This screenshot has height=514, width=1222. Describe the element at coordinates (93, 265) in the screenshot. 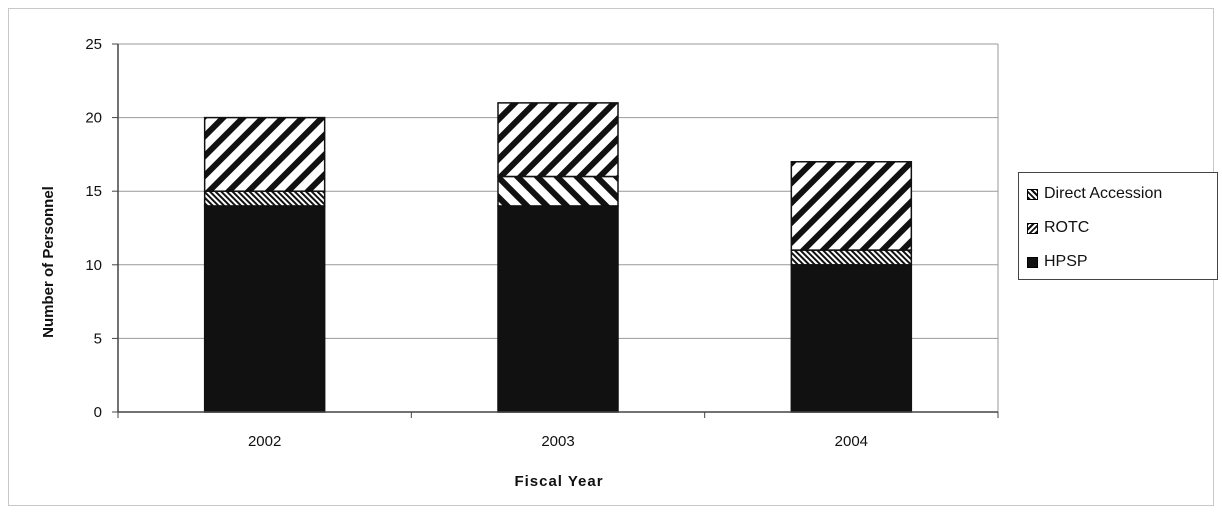

I see `y-tick-label: 10` at that location.